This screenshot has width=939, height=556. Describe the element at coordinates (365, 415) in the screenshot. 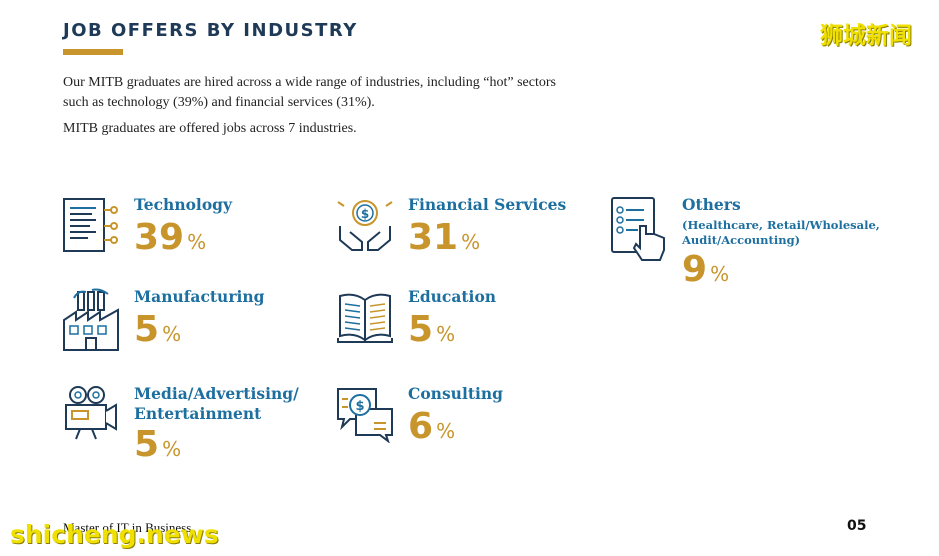

I see `chat-dollar-icon: $` at that location.